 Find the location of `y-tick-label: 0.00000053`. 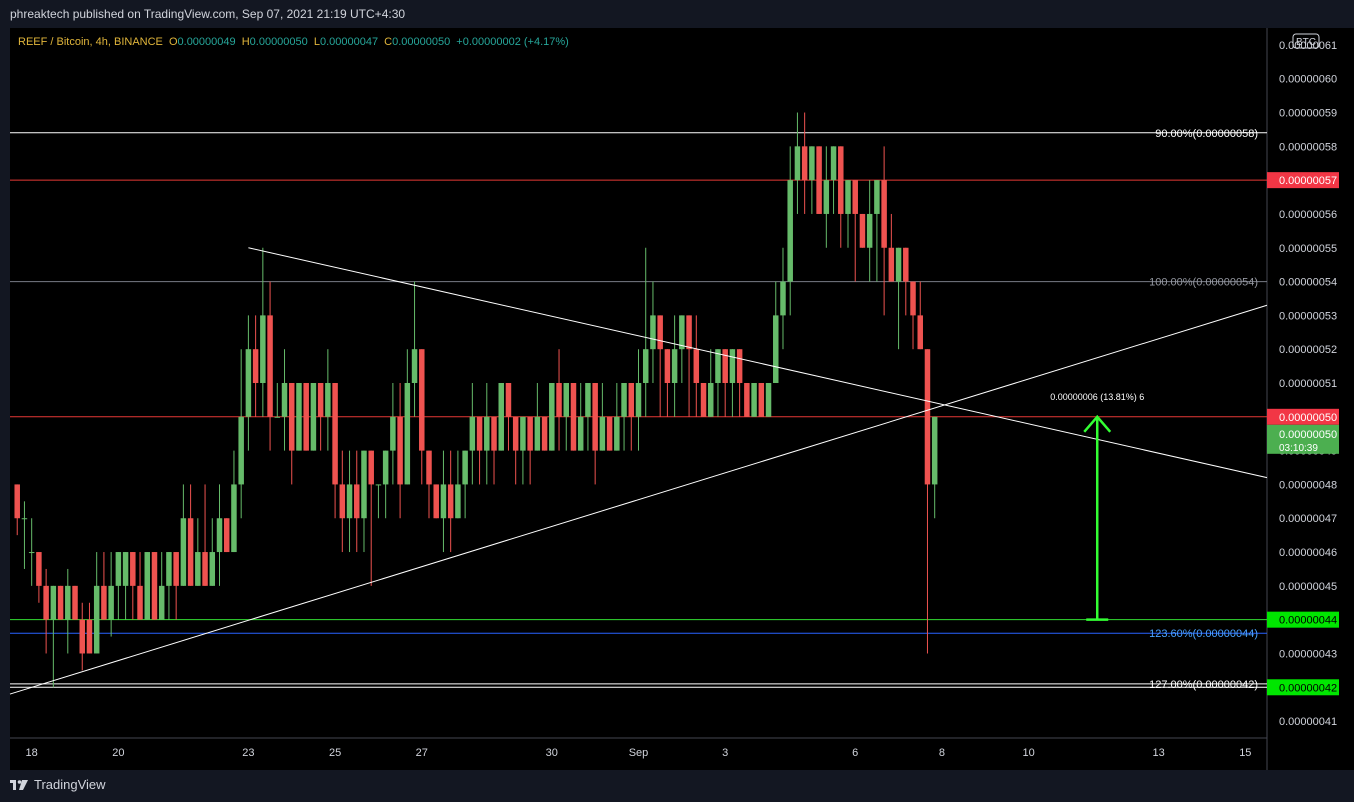

y-tick-label: 0.00000053 is located at coordinates (1308, 316).